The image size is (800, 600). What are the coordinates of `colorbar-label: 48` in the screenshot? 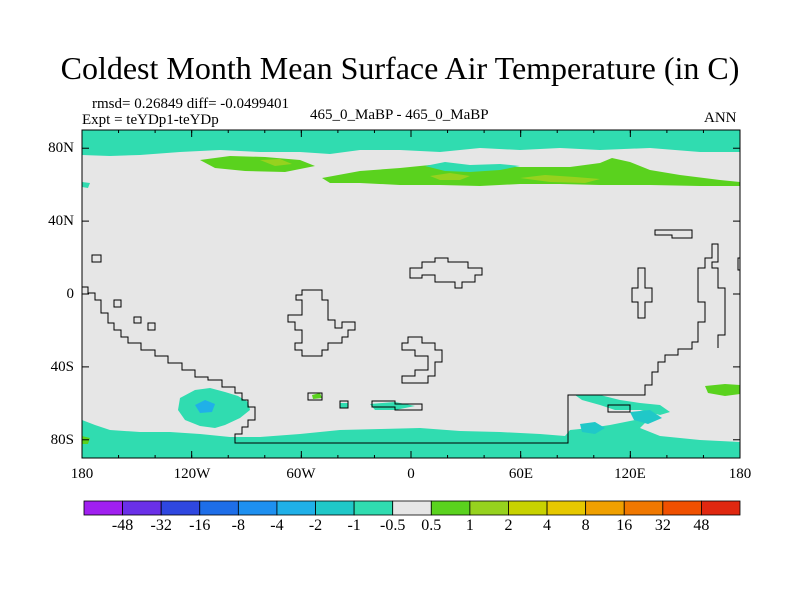 It's located at (701, 525).